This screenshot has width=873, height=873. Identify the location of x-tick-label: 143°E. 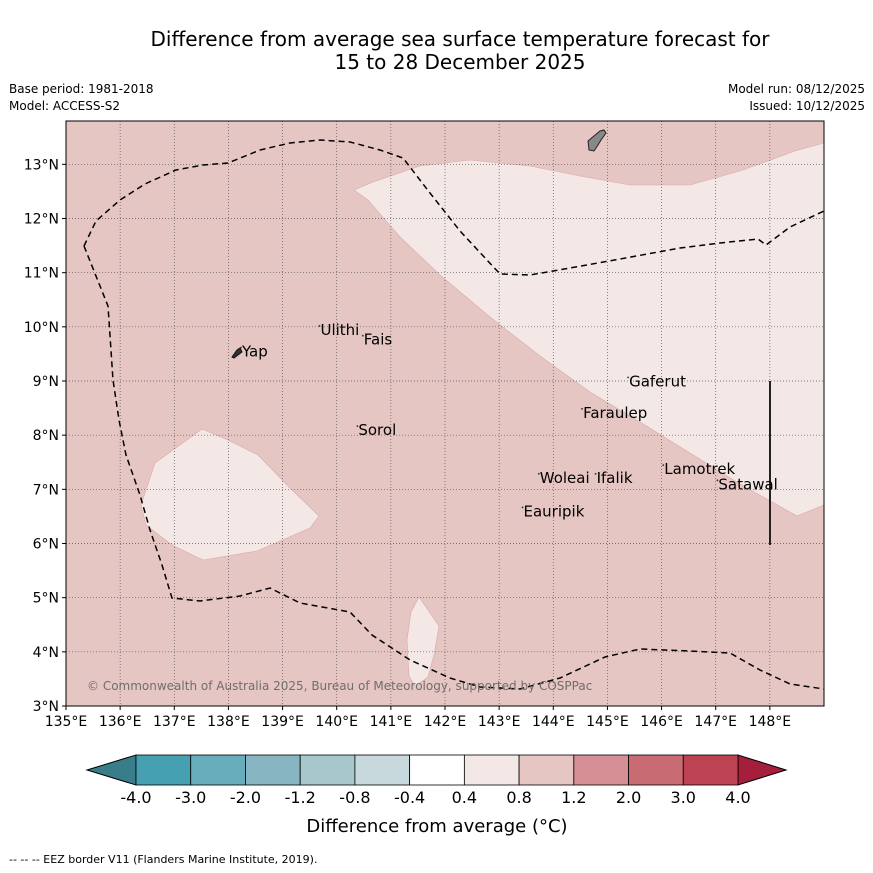
(499, 722).